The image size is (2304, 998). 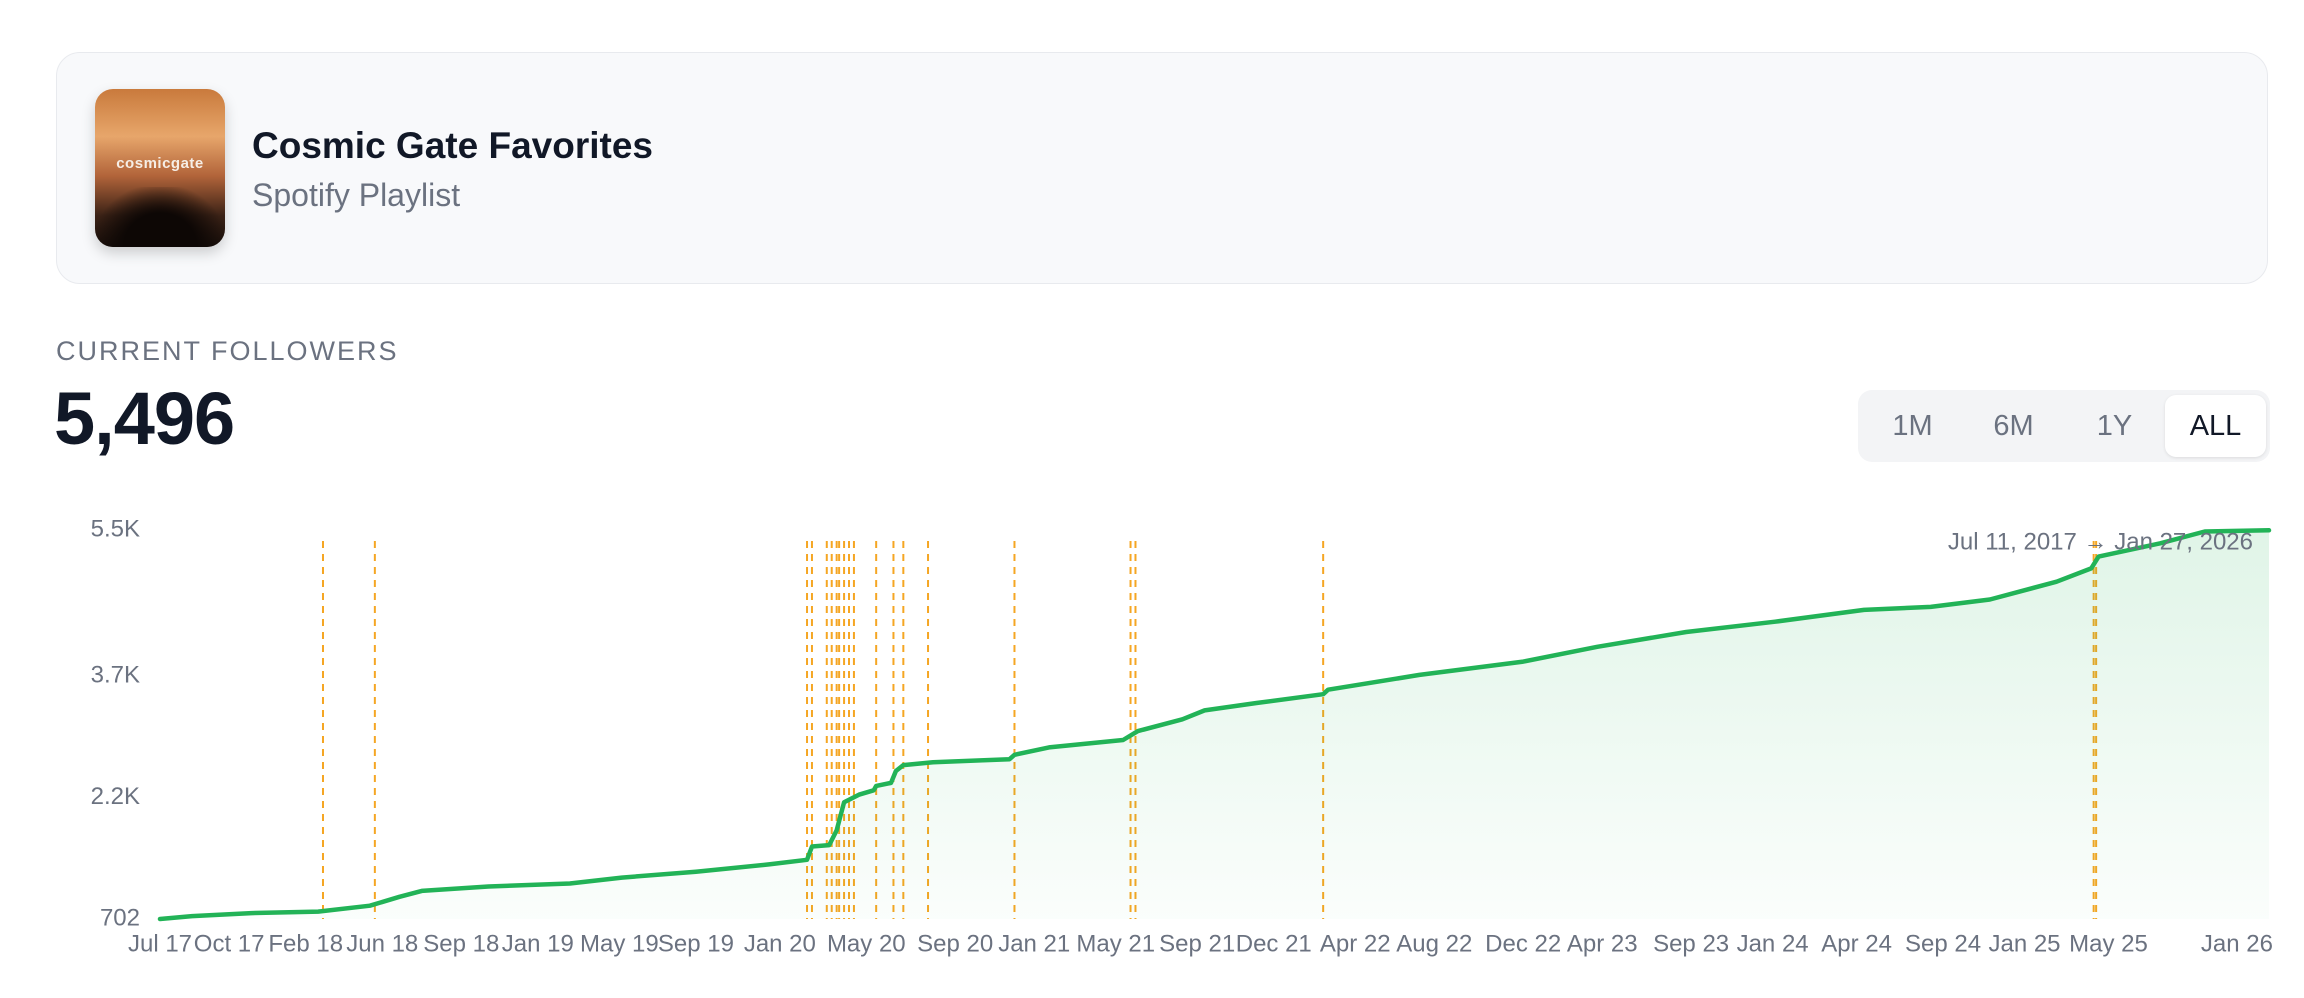 I want to click on x-tick-label: Jan 21, so click(x=1034, y=943).